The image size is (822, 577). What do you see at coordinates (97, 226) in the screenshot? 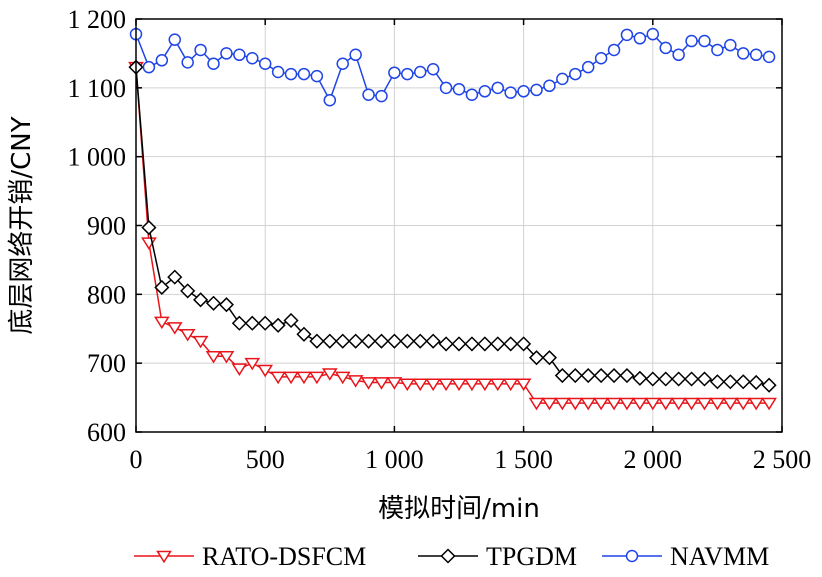
I see `y-tick-labels: 600 700 800 900 1 000 1 100 1 200` at bounding box center [97, 226].